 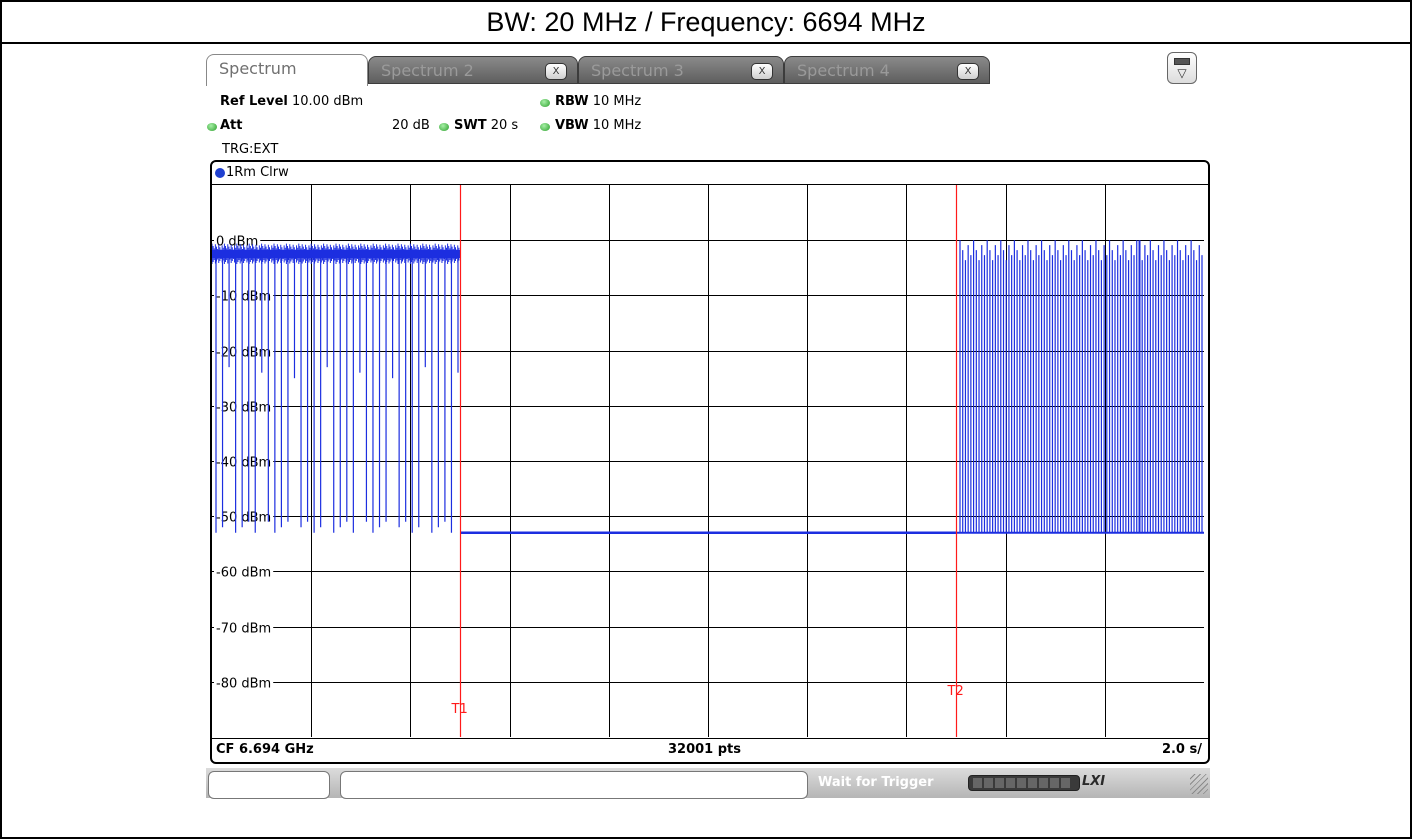 What do you see at coordinates (1181, 749) in the screenshot?
I see `sweep-scale-label: 2.0 s/` at bounding box center [1181, 749].